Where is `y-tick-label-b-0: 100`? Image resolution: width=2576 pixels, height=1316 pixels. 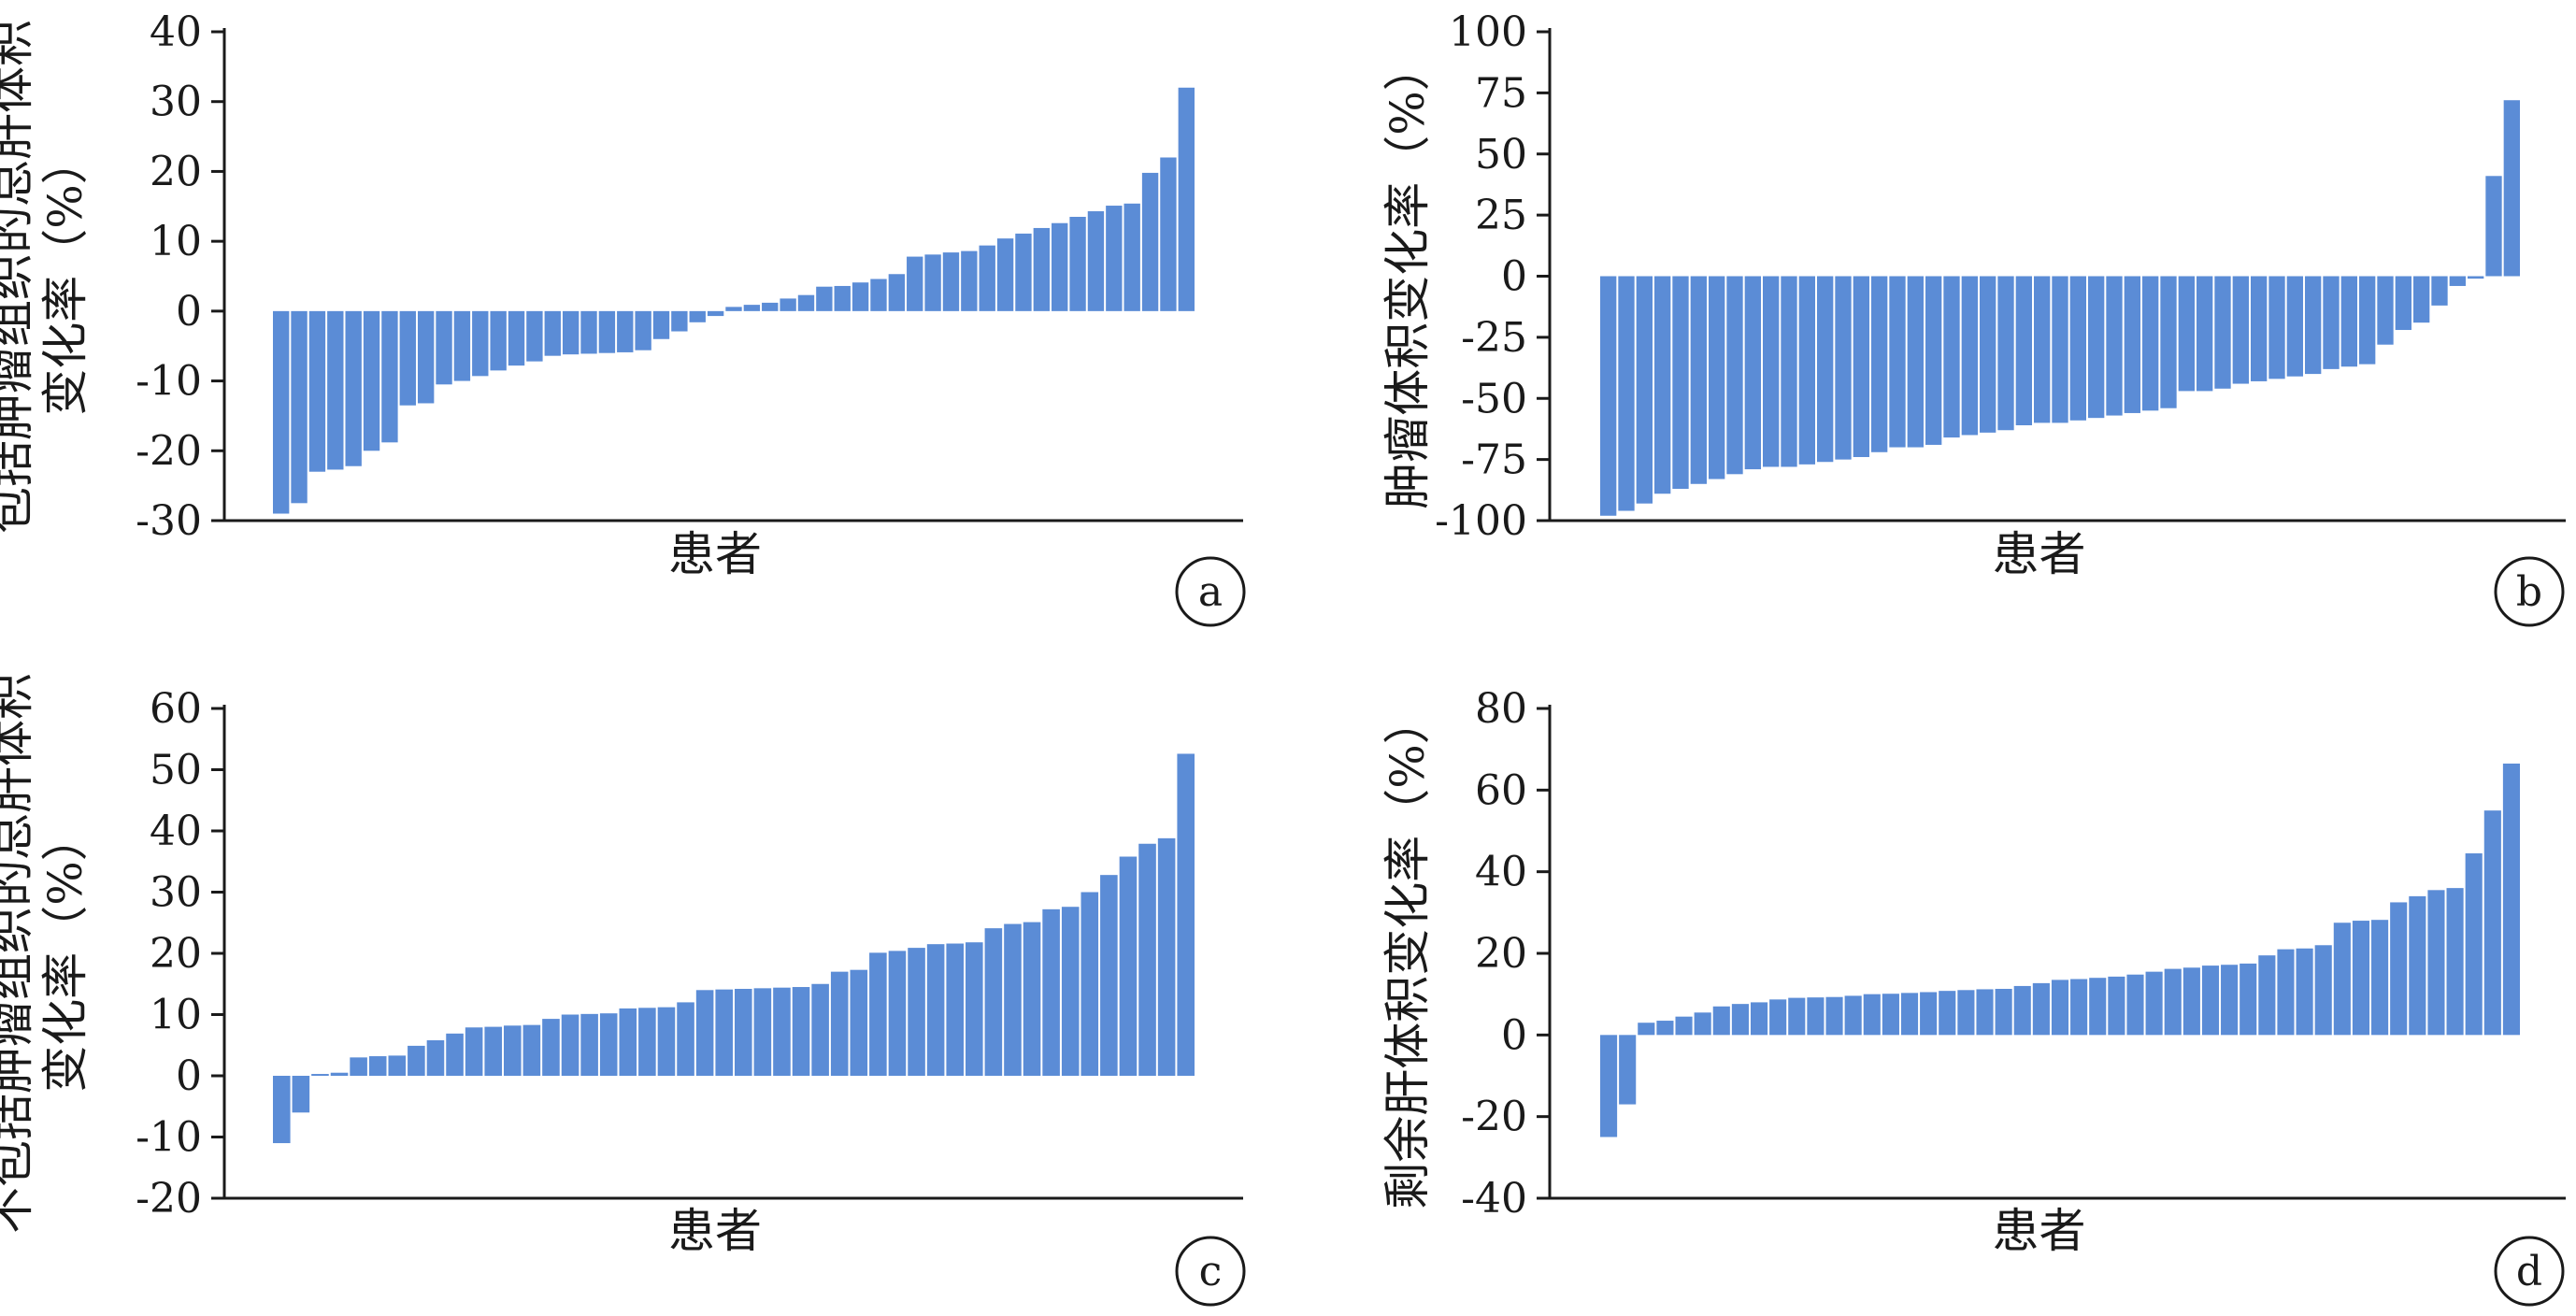 y-tick-label-b-0: 100 is located at coordinates (1488, 32).